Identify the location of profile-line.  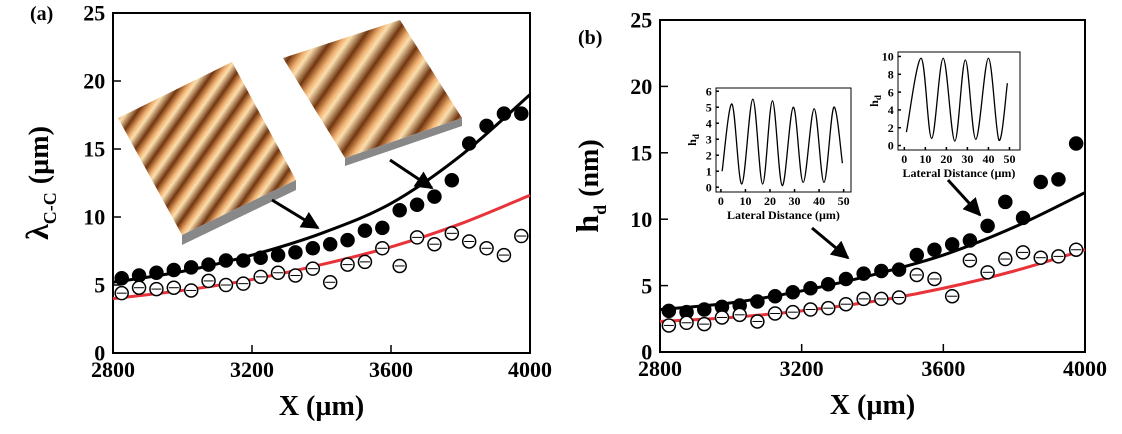
(957, 99).